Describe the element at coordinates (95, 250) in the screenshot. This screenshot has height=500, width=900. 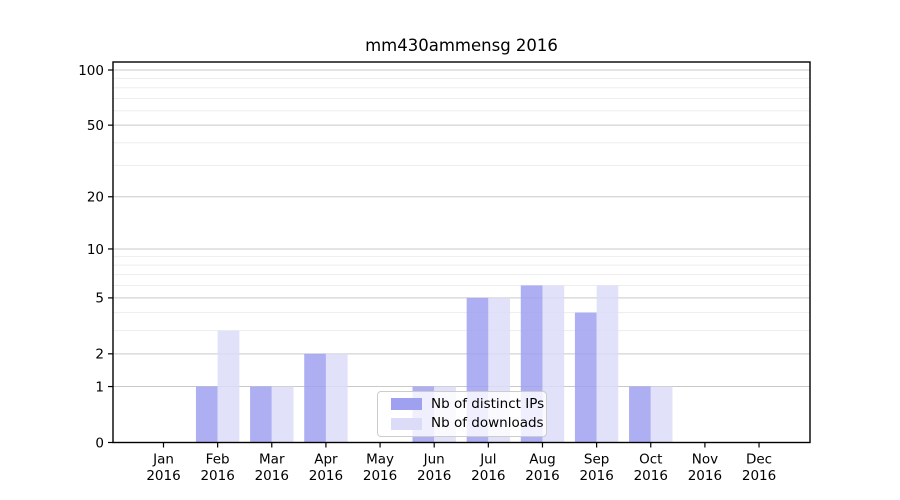
I see `y-tick-label: 10` at that location.